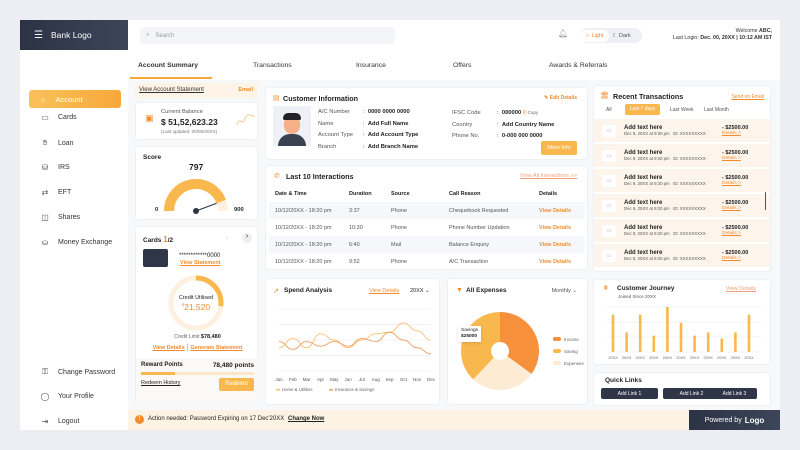 The image size is (800, 450). Describe the element at coordinates (60, 217) in the screenshot. I see `sidebar-item-shares: ◫ Shares` at that location.